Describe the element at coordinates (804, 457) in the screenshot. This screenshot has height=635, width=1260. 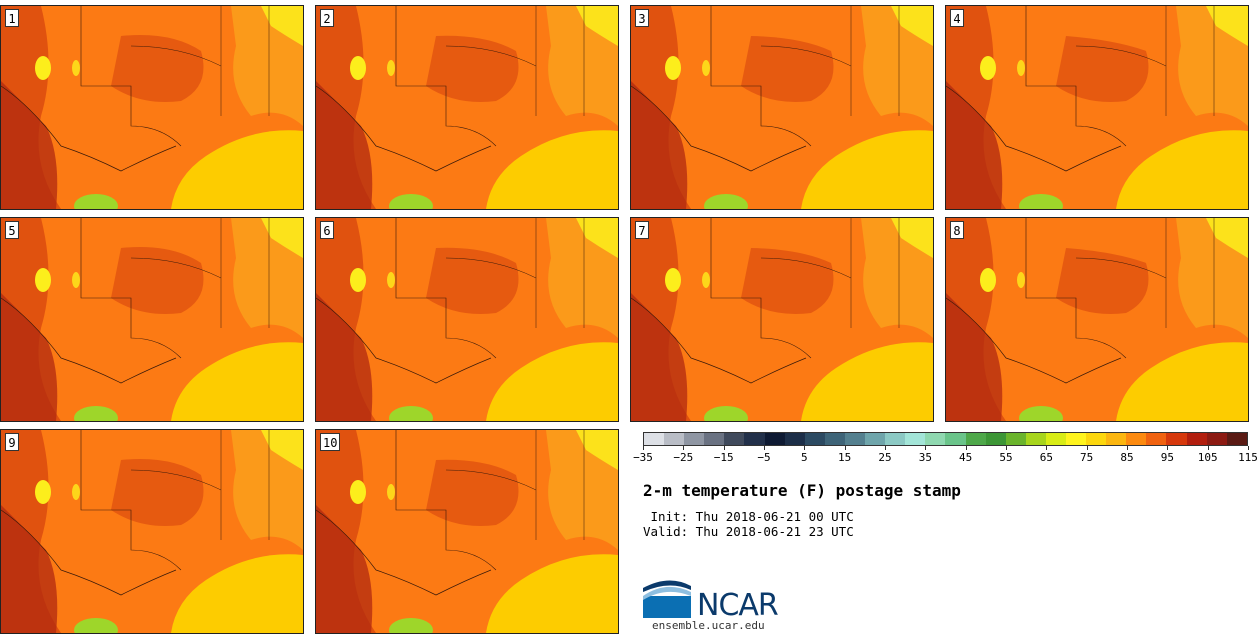
I see `colorbar-tick-label: 5` at that location.